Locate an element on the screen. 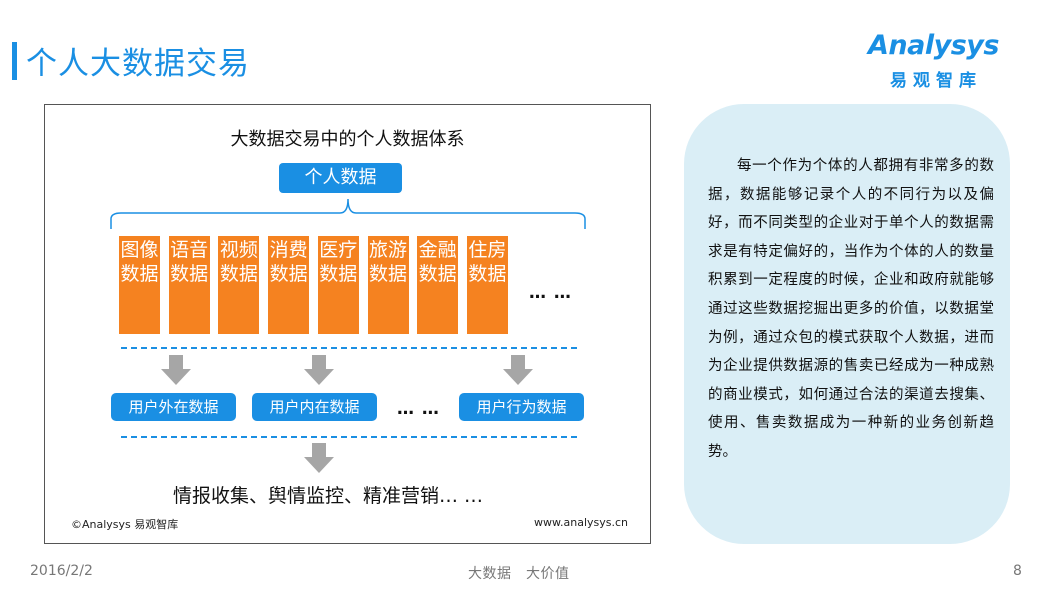 Image resolution: width=1050 pixels, height=591 pixels. subgroup-internal: 用户内在数据 is located at coordinates (314, 407).